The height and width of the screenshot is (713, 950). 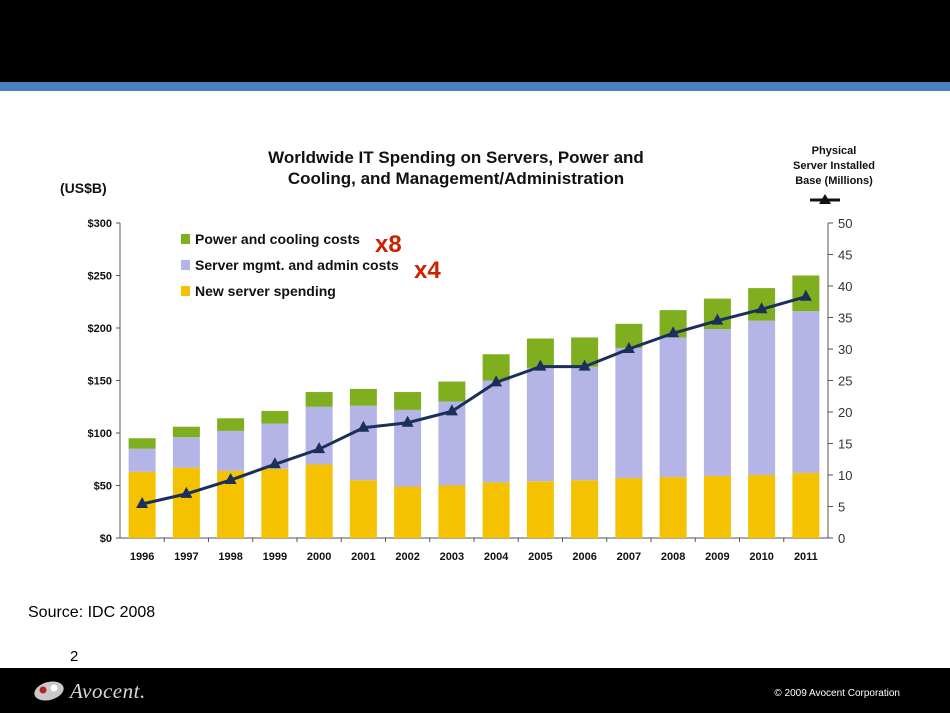 I want to click on y2-axis-label-line2: Server Installed, so click(x=834, y=166).